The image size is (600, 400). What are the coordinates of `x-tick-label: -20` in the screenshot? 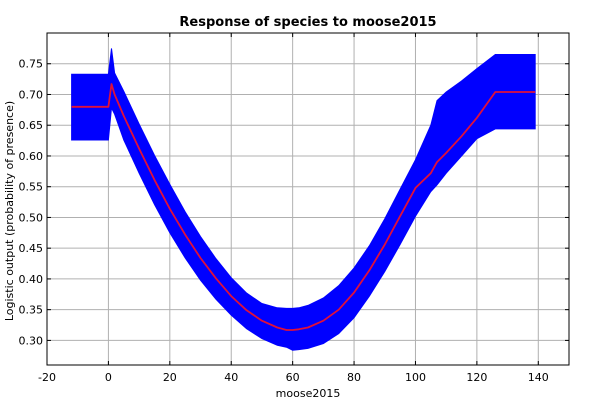 It's located at (47, 377).